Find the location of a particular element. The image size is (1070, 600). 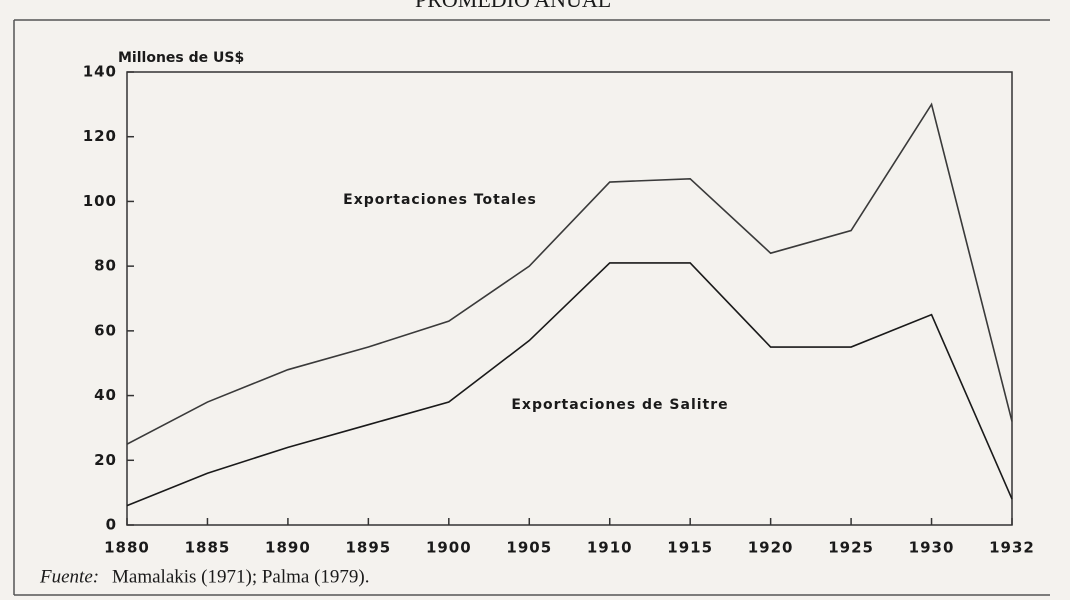

x-tick-label: 1895 is located at coordinates (368, 548).